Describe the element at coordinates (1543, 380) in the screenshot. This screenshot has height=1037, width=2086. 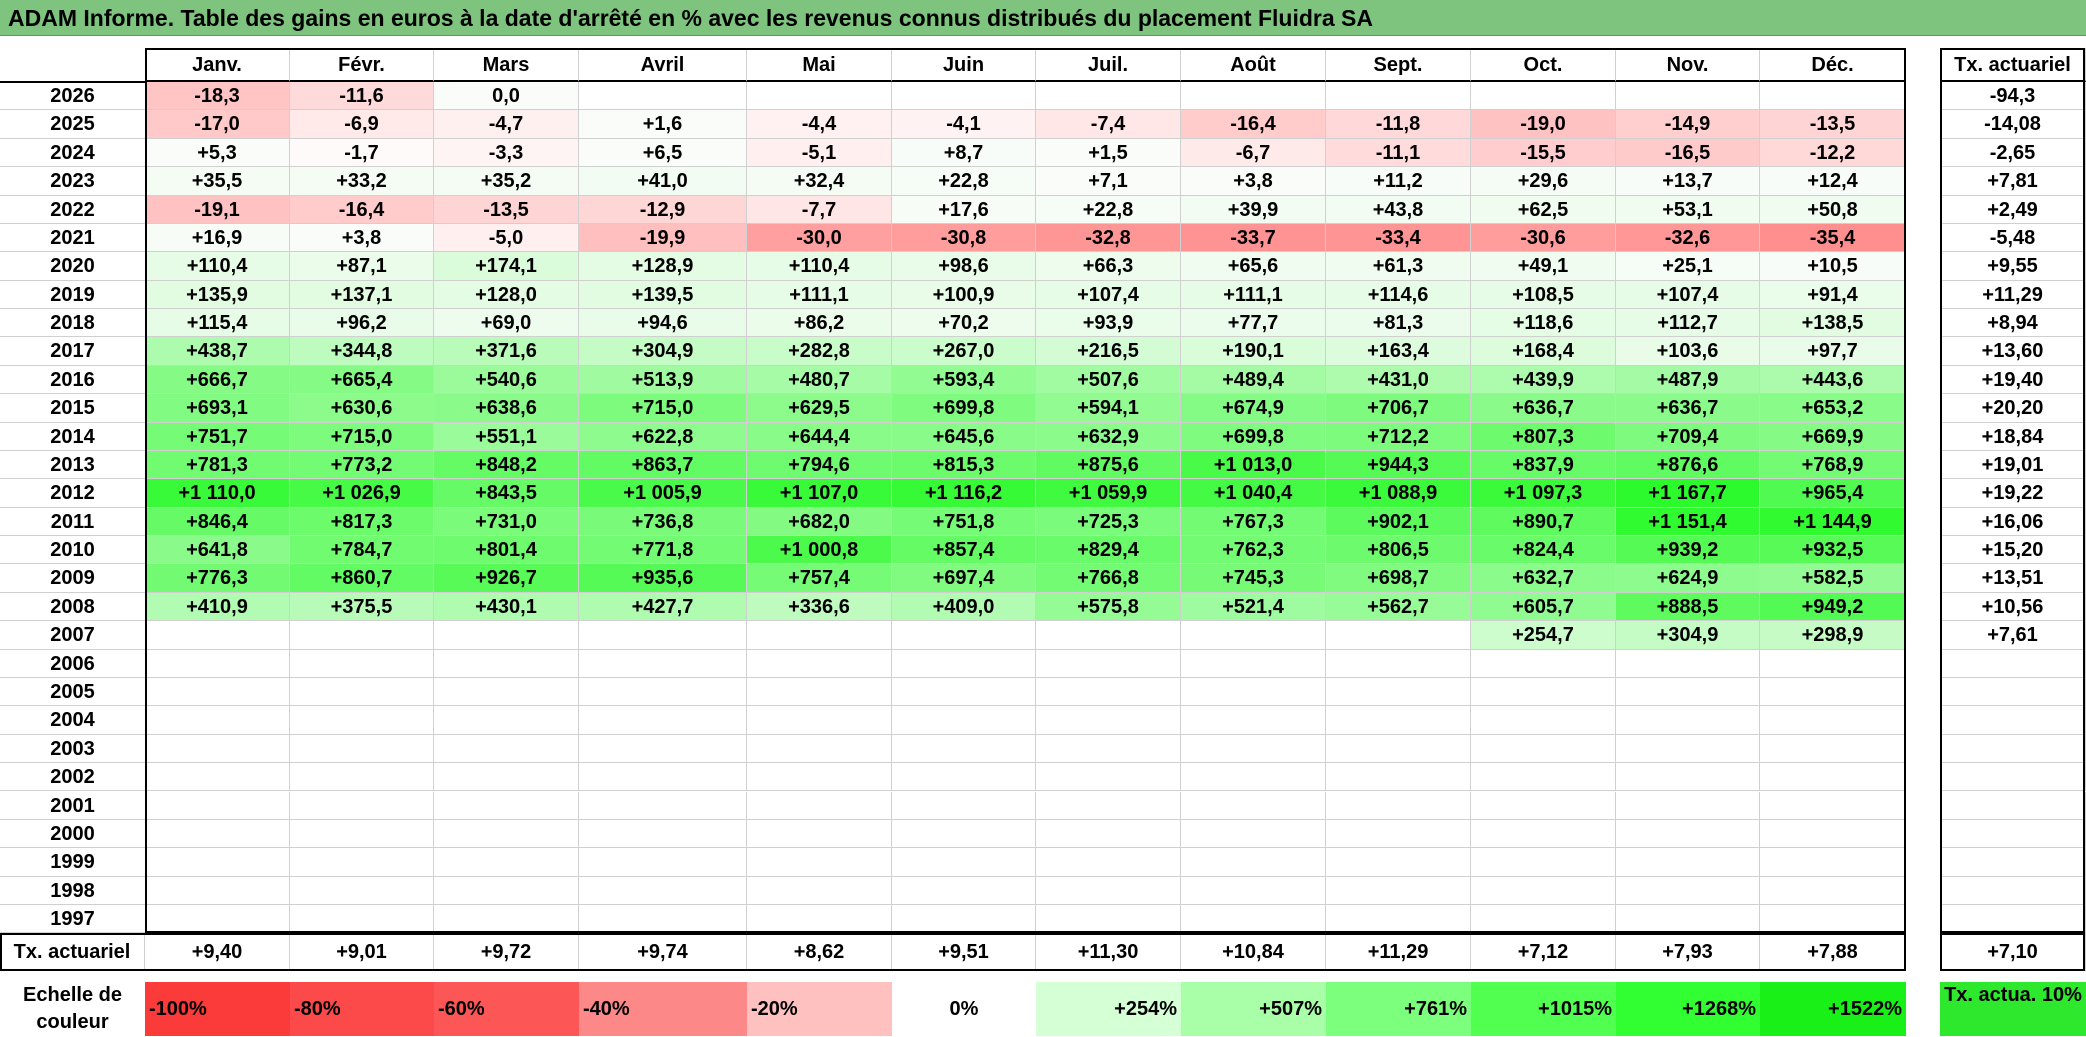
I see `table-cell: +439,9` at that location.